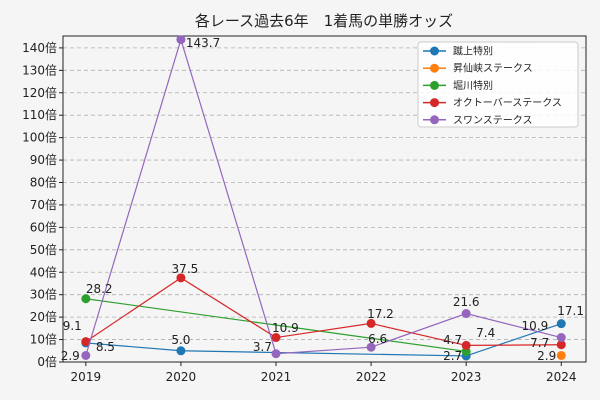 The image size is (600, 400). Describe the element at coordinates (43, 271) in the screenshot. I see `y-tick-label: 40倍` at that location.